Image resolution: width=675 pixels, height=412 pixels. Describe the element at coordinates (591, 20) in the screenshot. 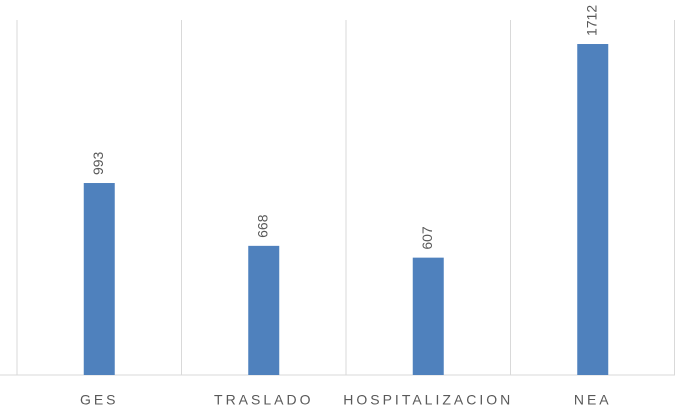

I see `data-label: 1712` at that location.